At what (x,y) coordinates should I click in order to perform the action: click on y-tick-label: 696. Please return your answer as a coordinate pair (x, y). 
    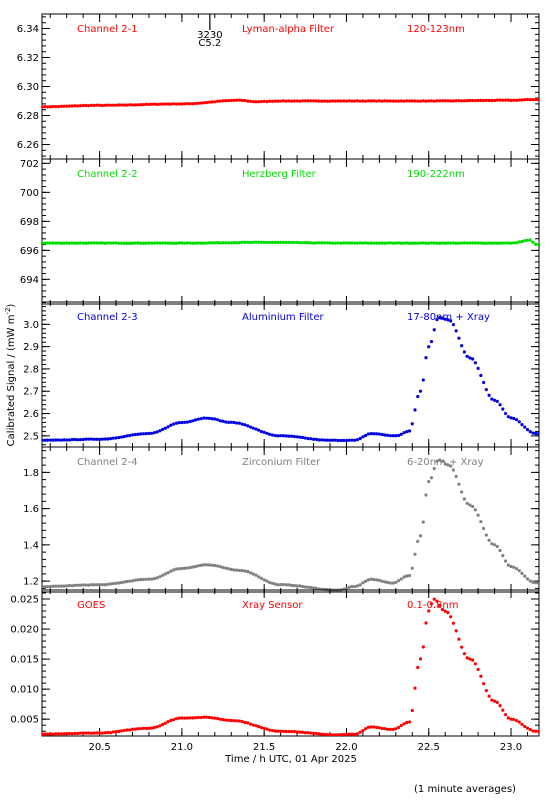
    Looking at the image, I should click on (29, 251).